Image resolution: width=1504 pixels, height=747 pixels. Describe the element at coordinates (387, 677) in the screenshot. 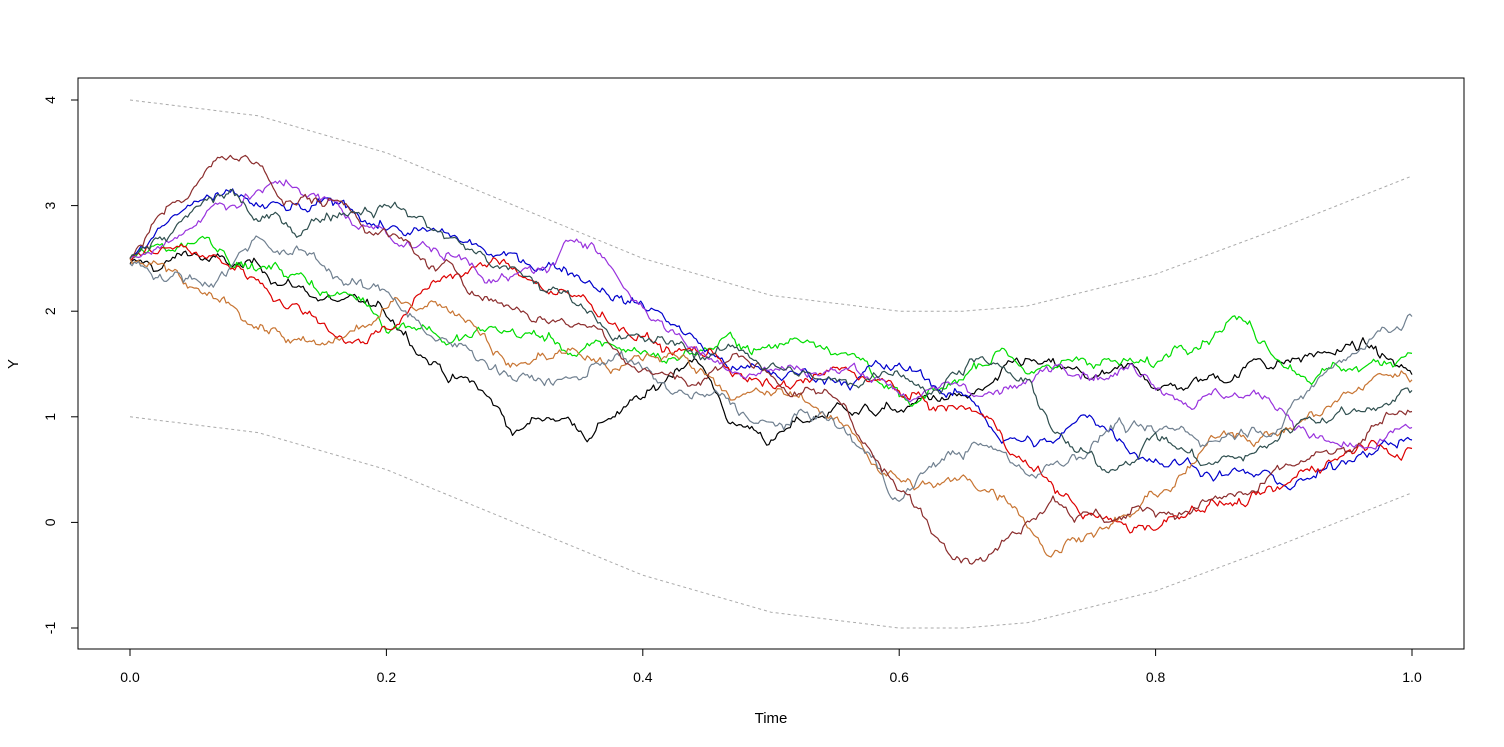

I see `x-tick-label: 0.2` at that location.